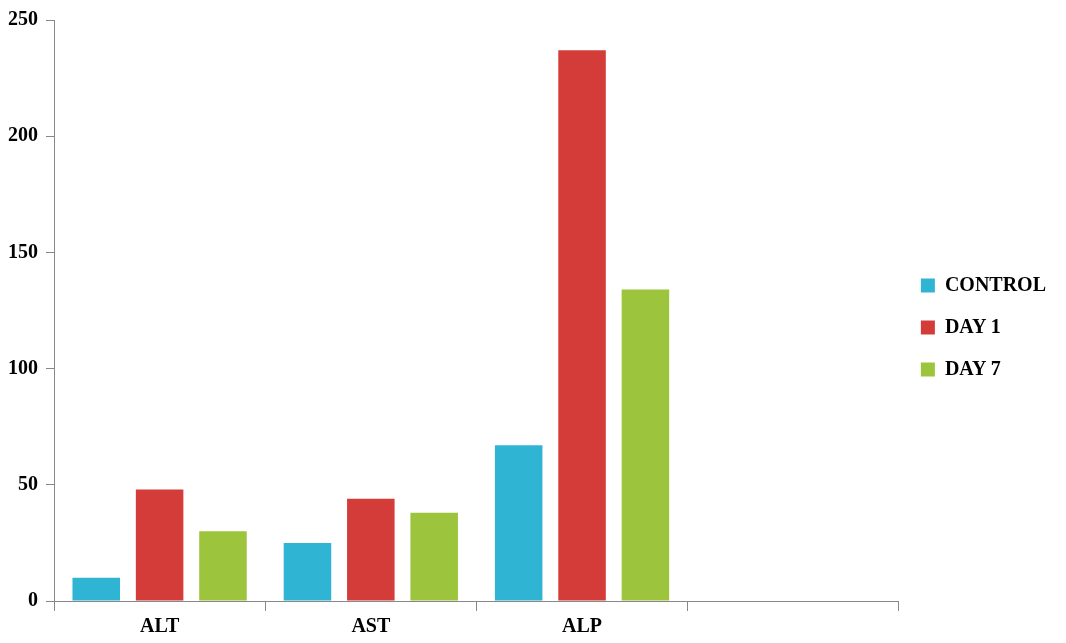  Describe the element at coordinates (159, 625) in the screenshot. I see `x-tick-label: ALT` at that location.